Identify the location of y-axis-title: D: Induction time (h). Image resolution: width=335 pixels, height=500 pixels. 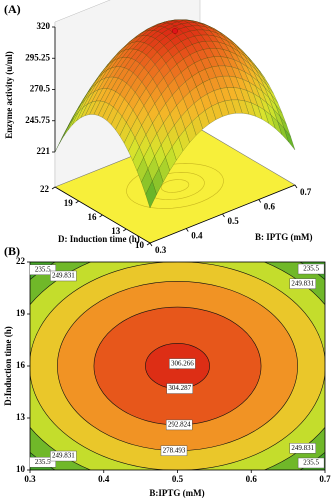
(99, 239).